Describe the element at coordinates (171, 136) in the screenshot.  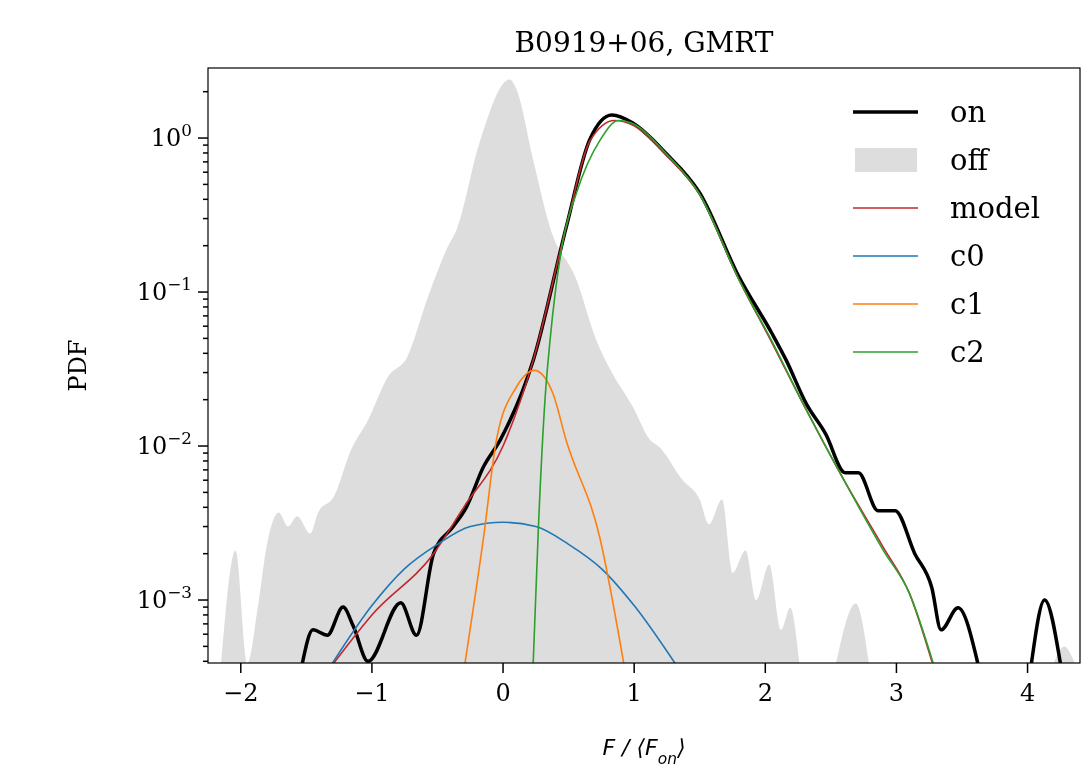
I see `y-tick-label: 10$^{0}$` at that location.